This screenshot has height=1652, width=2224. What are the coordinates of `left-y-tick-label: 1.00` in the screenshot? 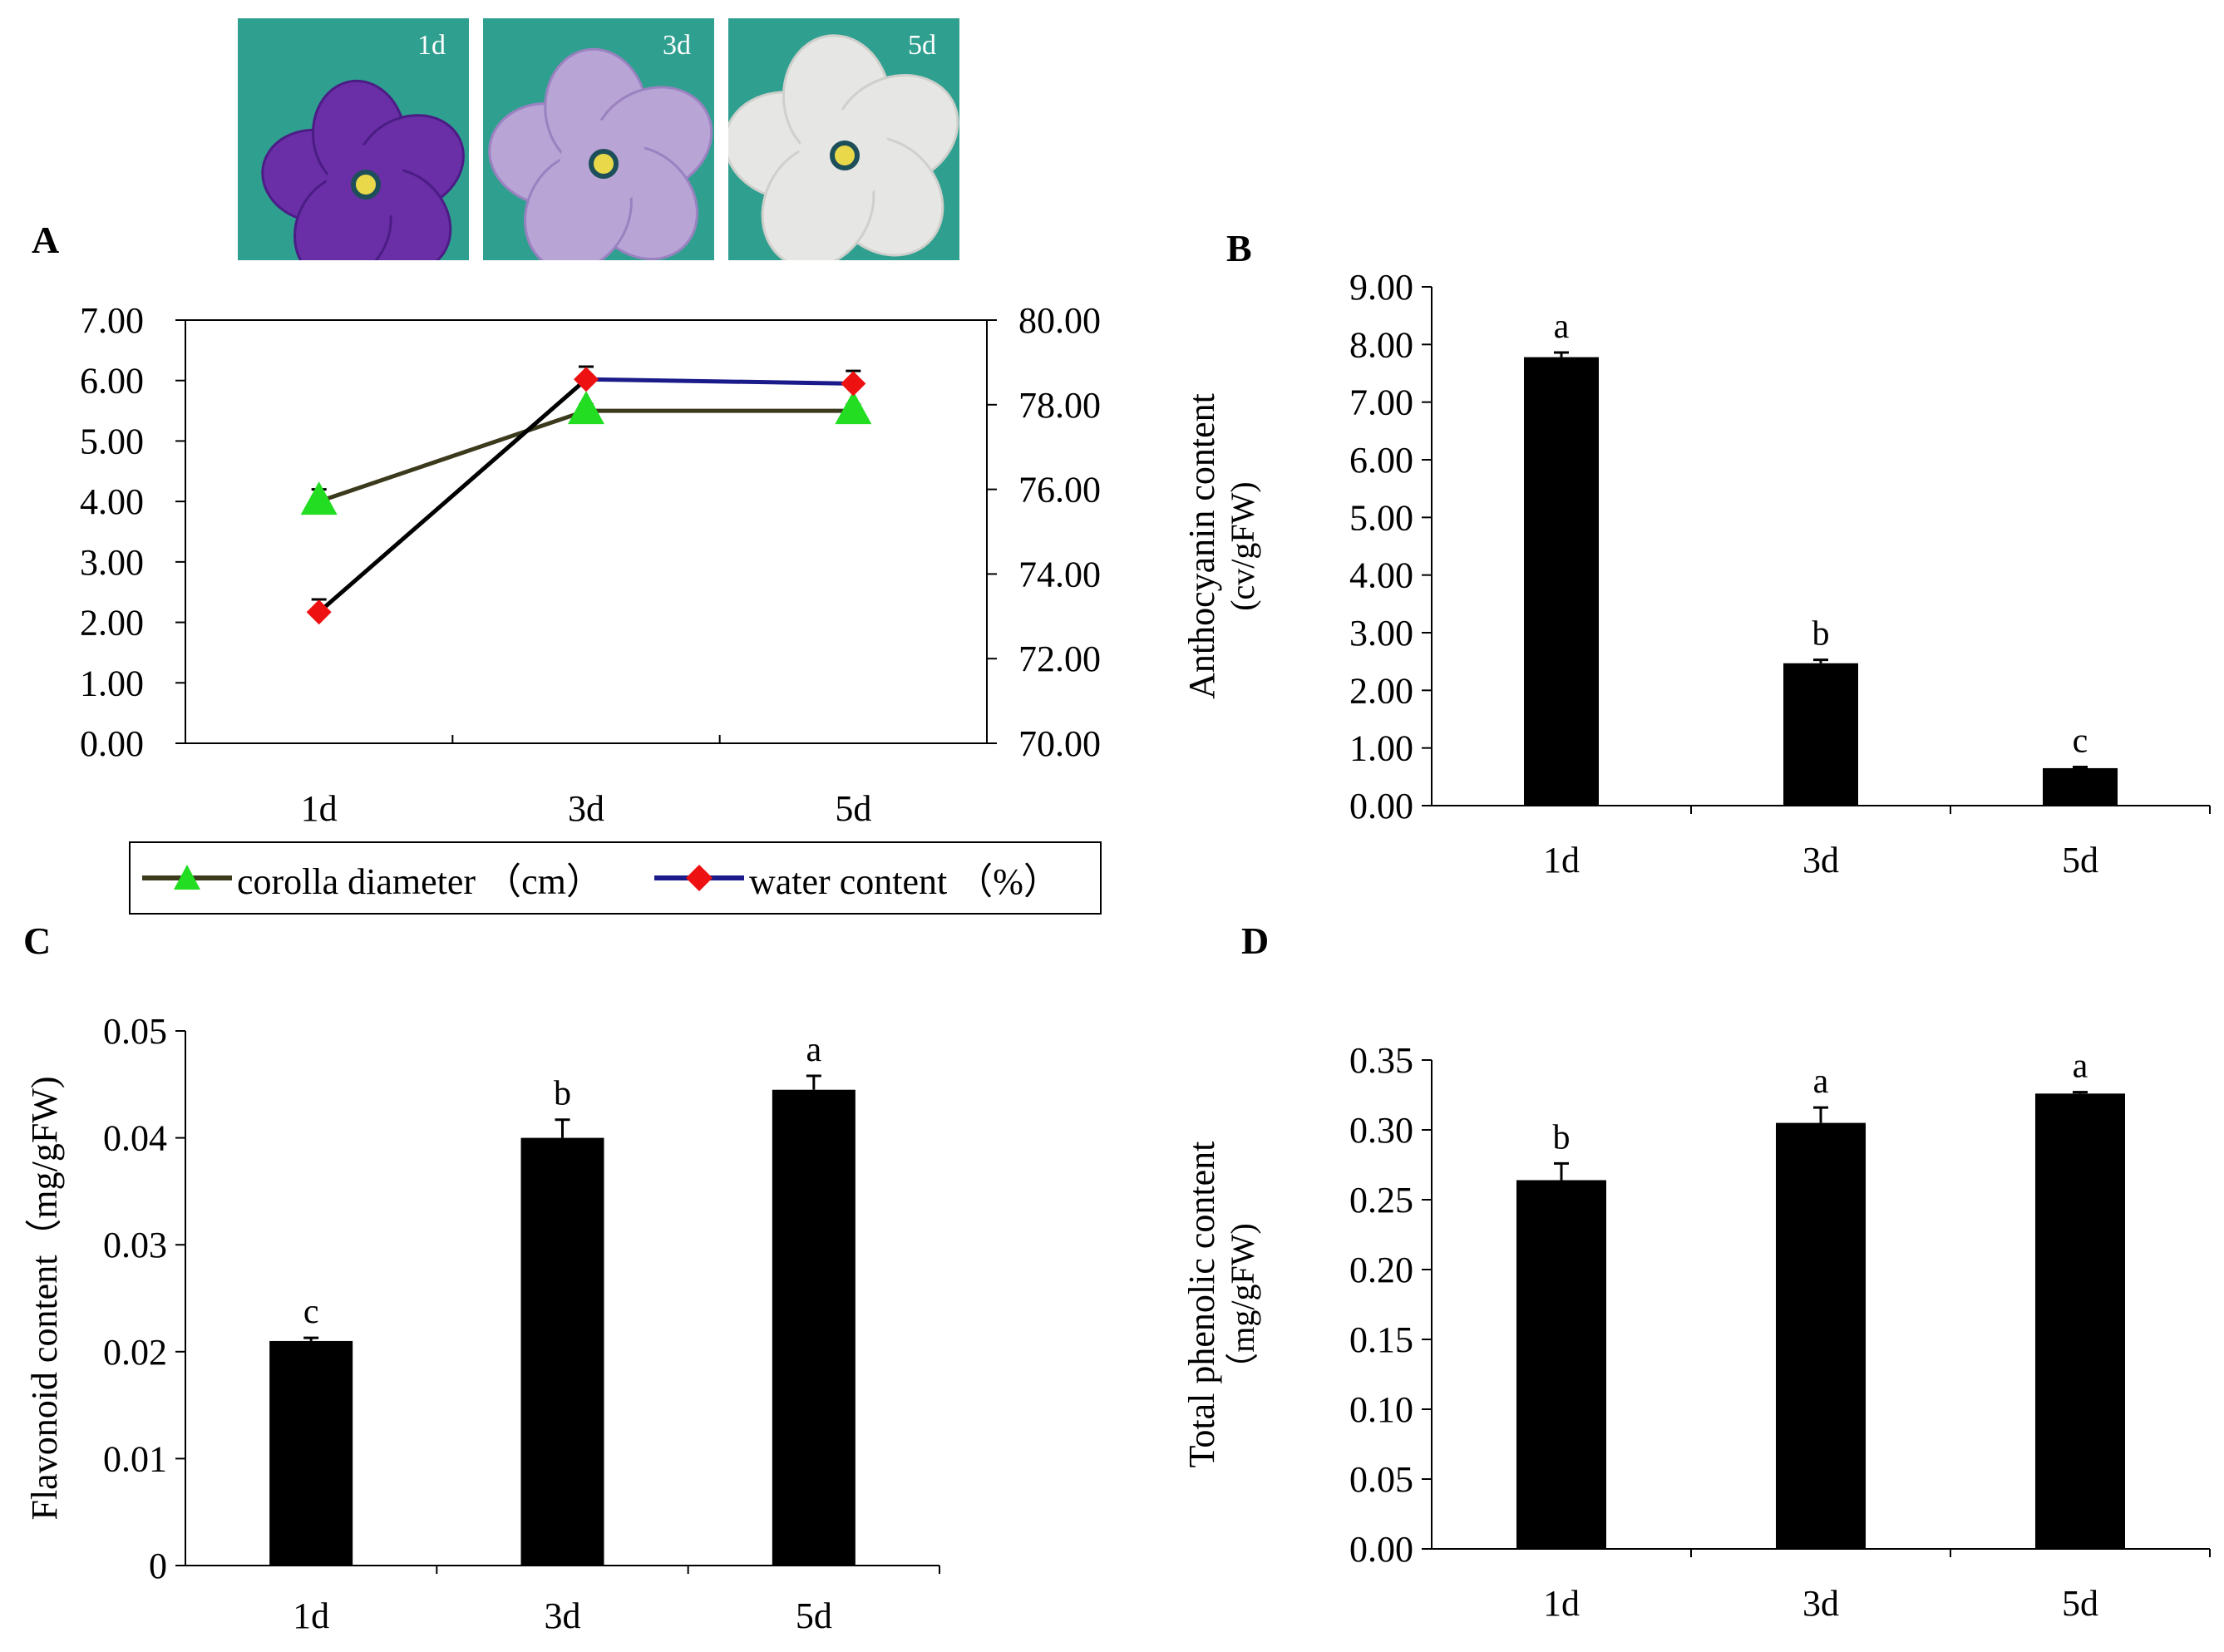 It's located at (112, 683).